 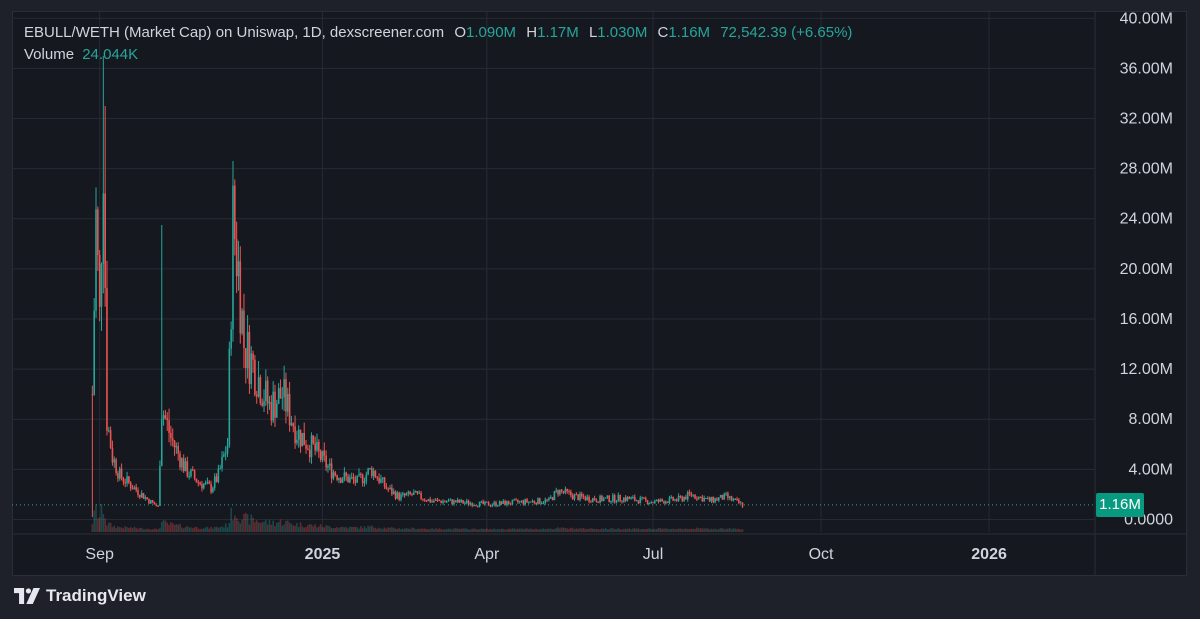 I want to click on footer-brand-name: TradingView, so click(x=96, y=595).